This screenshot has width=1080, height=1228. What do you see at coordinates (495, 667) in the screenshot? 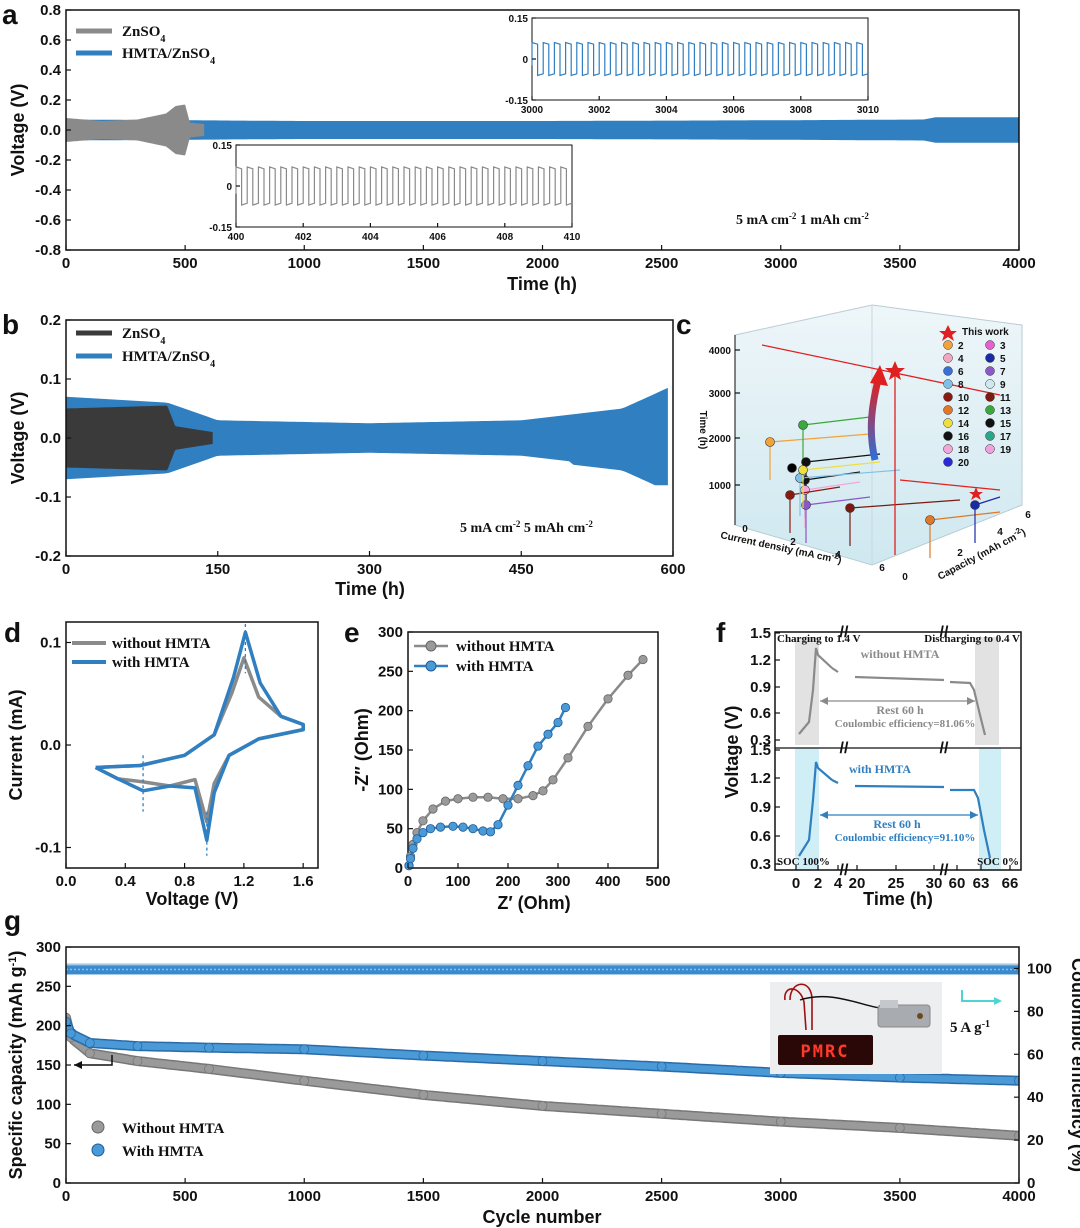
I see `e-legend-with: with HMTA` at bounding box center [495, 667].